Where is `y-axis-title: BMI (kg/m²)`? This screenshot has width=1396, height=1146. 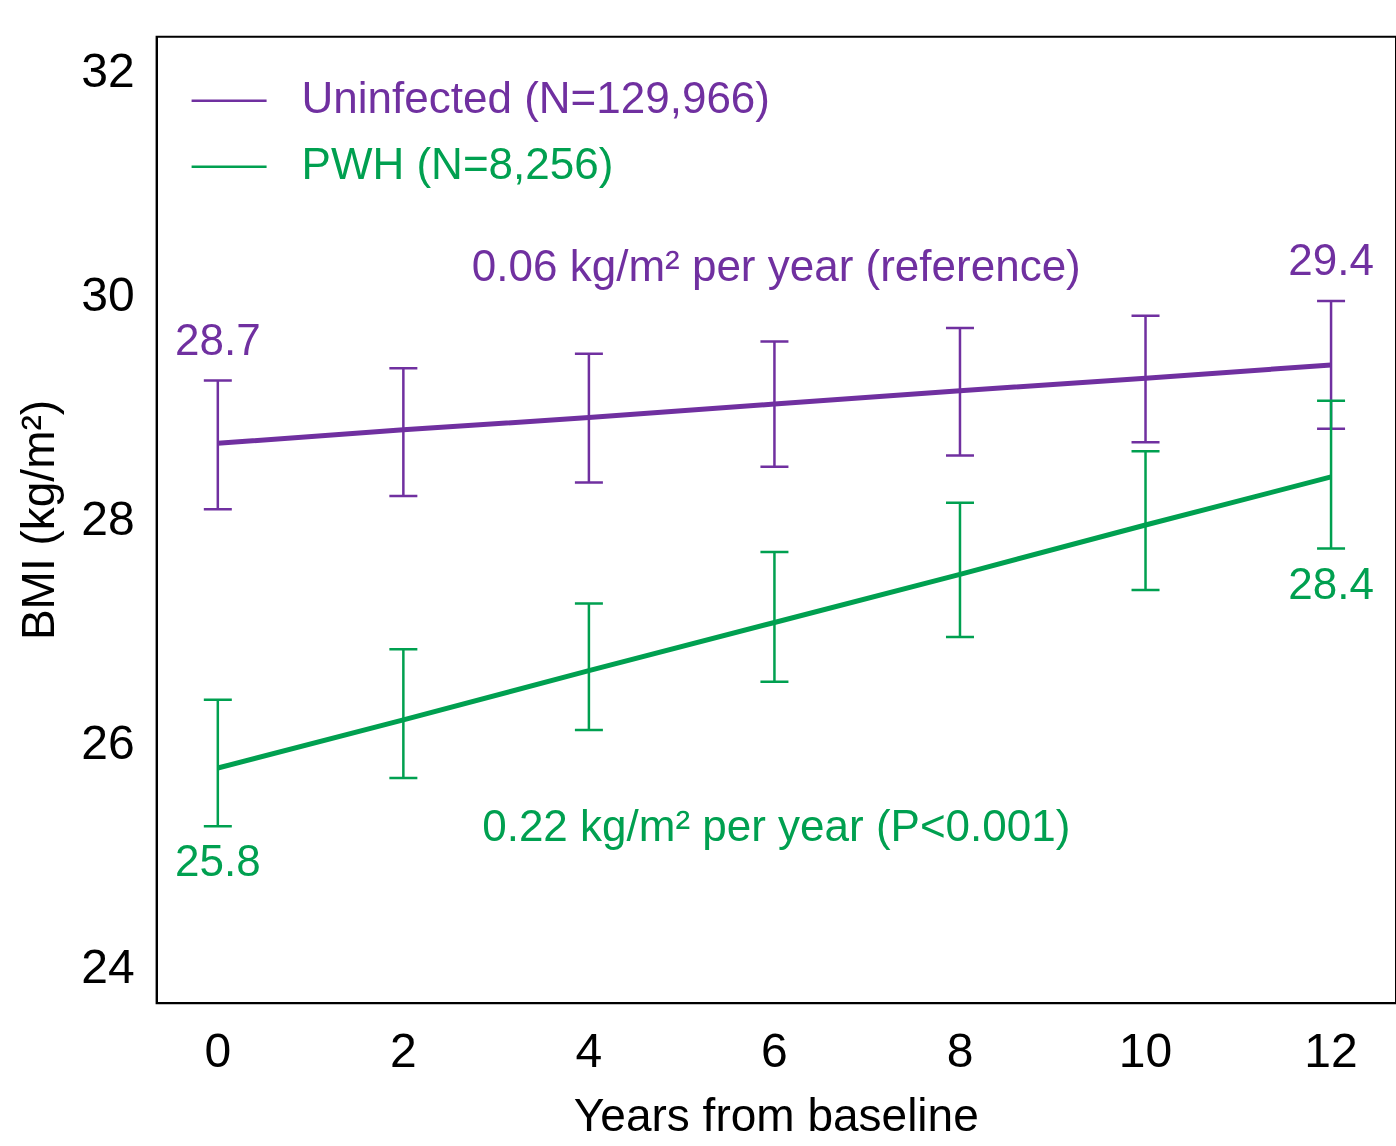
y-axis-title: BMI (kg/m²) is located at coordinates (38, 520).